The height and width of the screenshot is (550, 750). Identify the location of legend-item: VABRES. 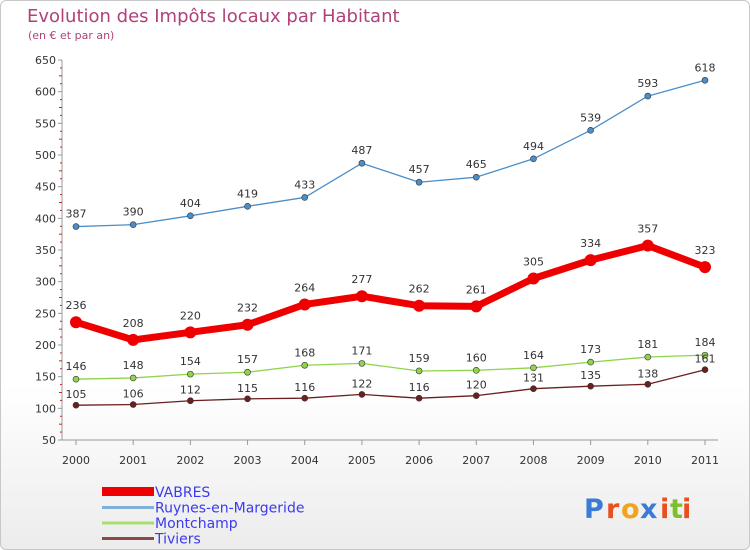
(156, 493).